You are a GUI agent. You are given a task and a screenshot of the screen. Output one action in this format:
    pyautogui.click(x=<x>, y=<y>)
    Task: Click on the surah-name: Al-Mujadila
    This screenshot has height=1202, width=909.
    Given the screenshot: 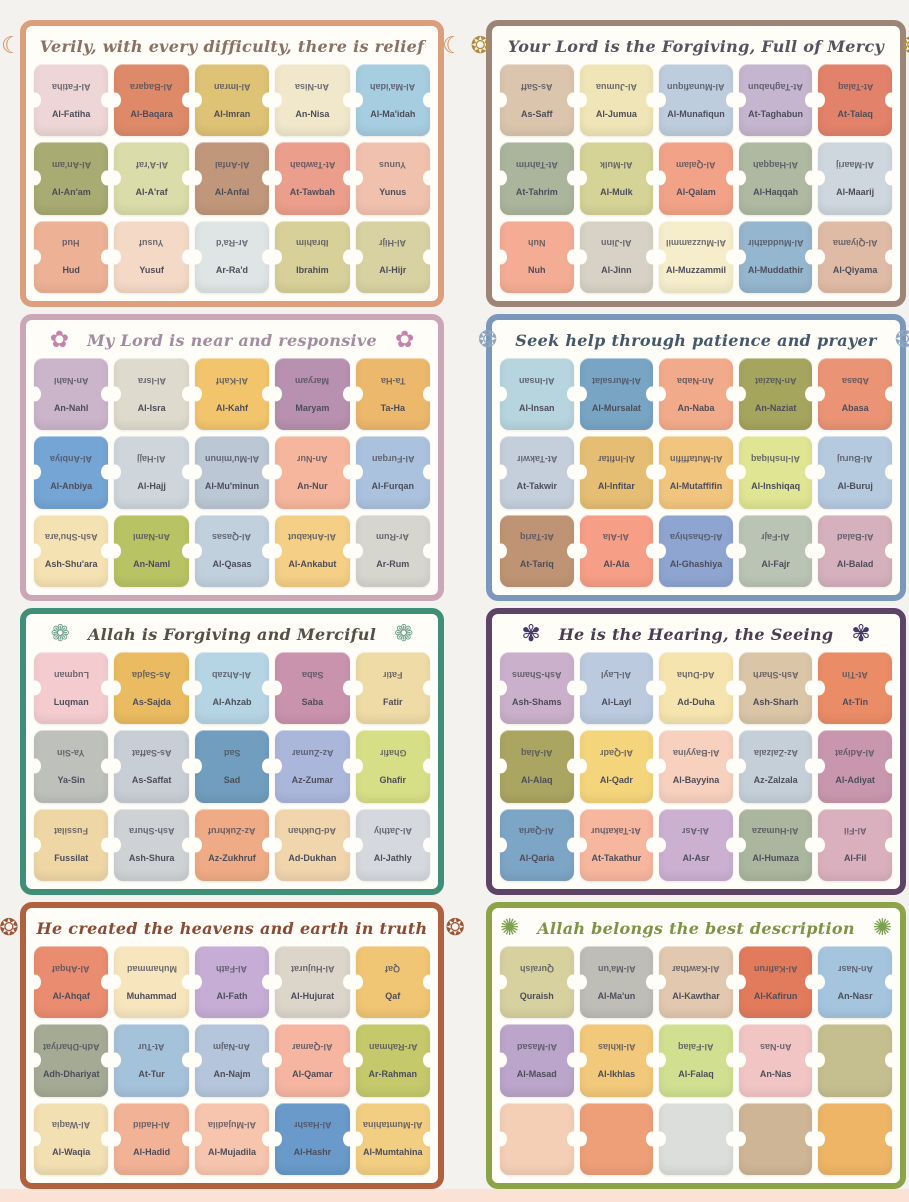 What is the action you would take?
    pyautogui.click(x=231, y=1152)
    